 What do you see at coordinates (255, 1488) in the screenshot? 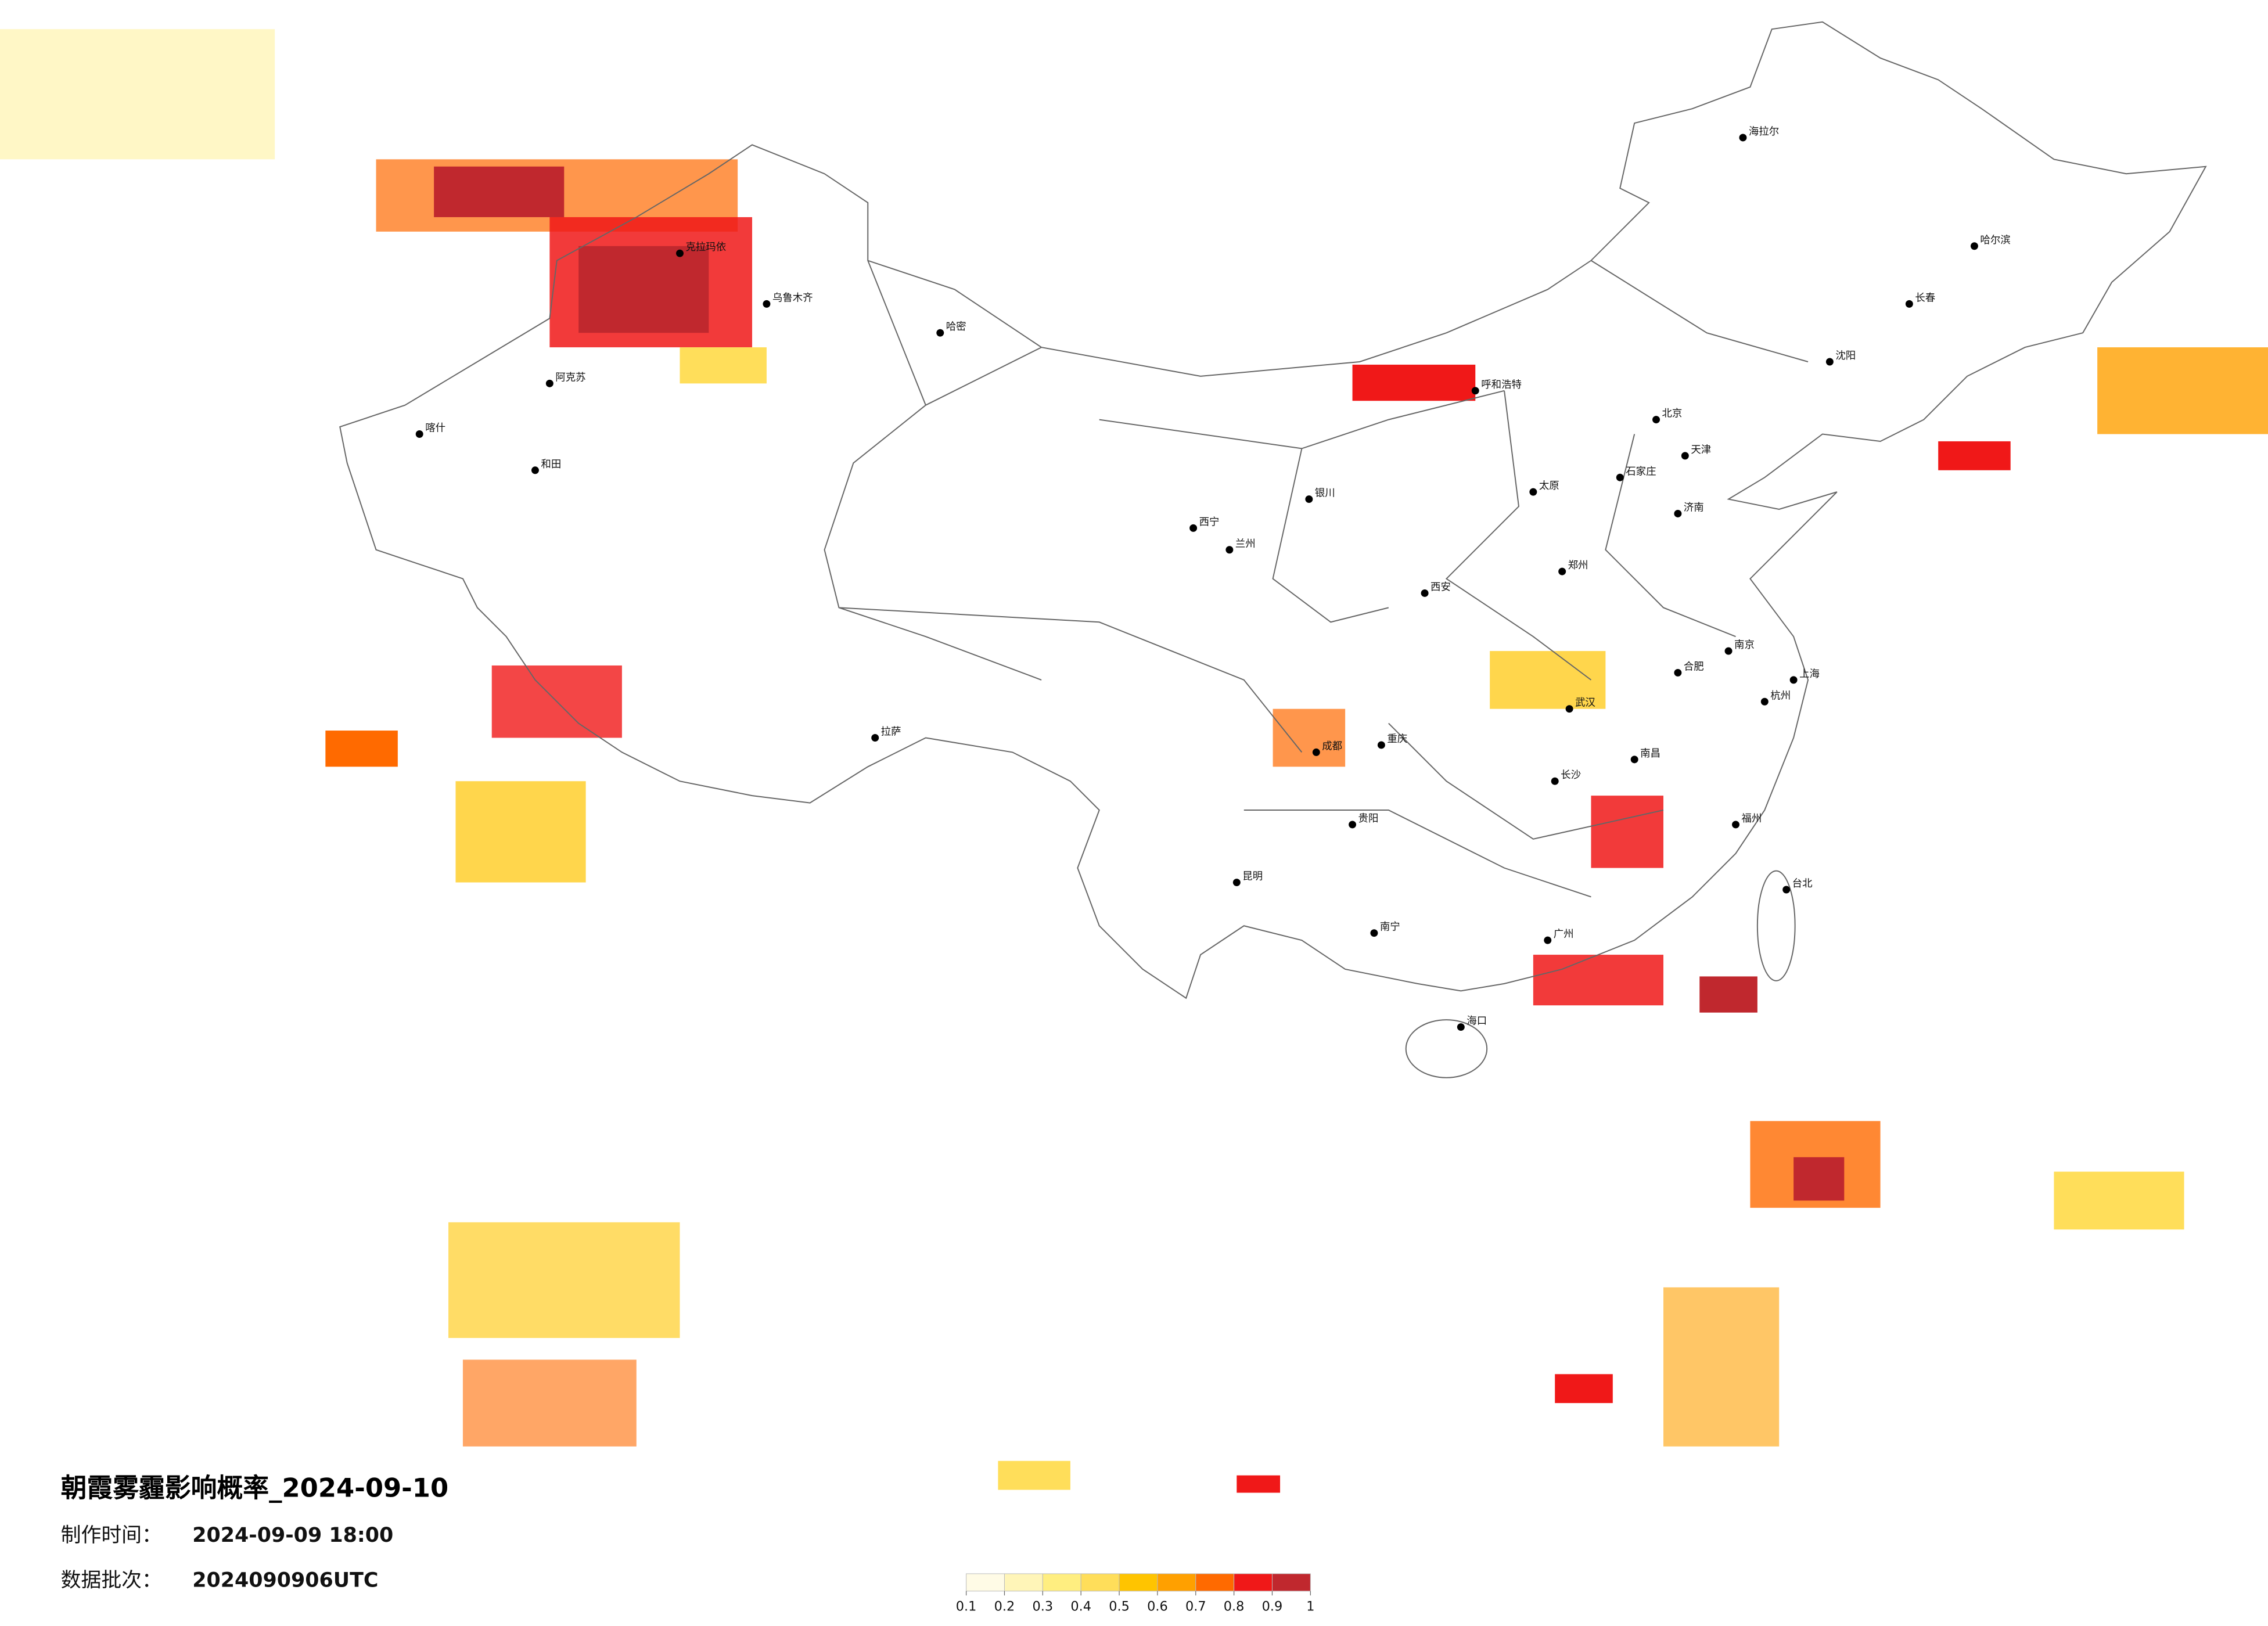
I see `map-title: 朝霞雾霾影响概率_2024-09-10` at bounding box center [255, 1488].